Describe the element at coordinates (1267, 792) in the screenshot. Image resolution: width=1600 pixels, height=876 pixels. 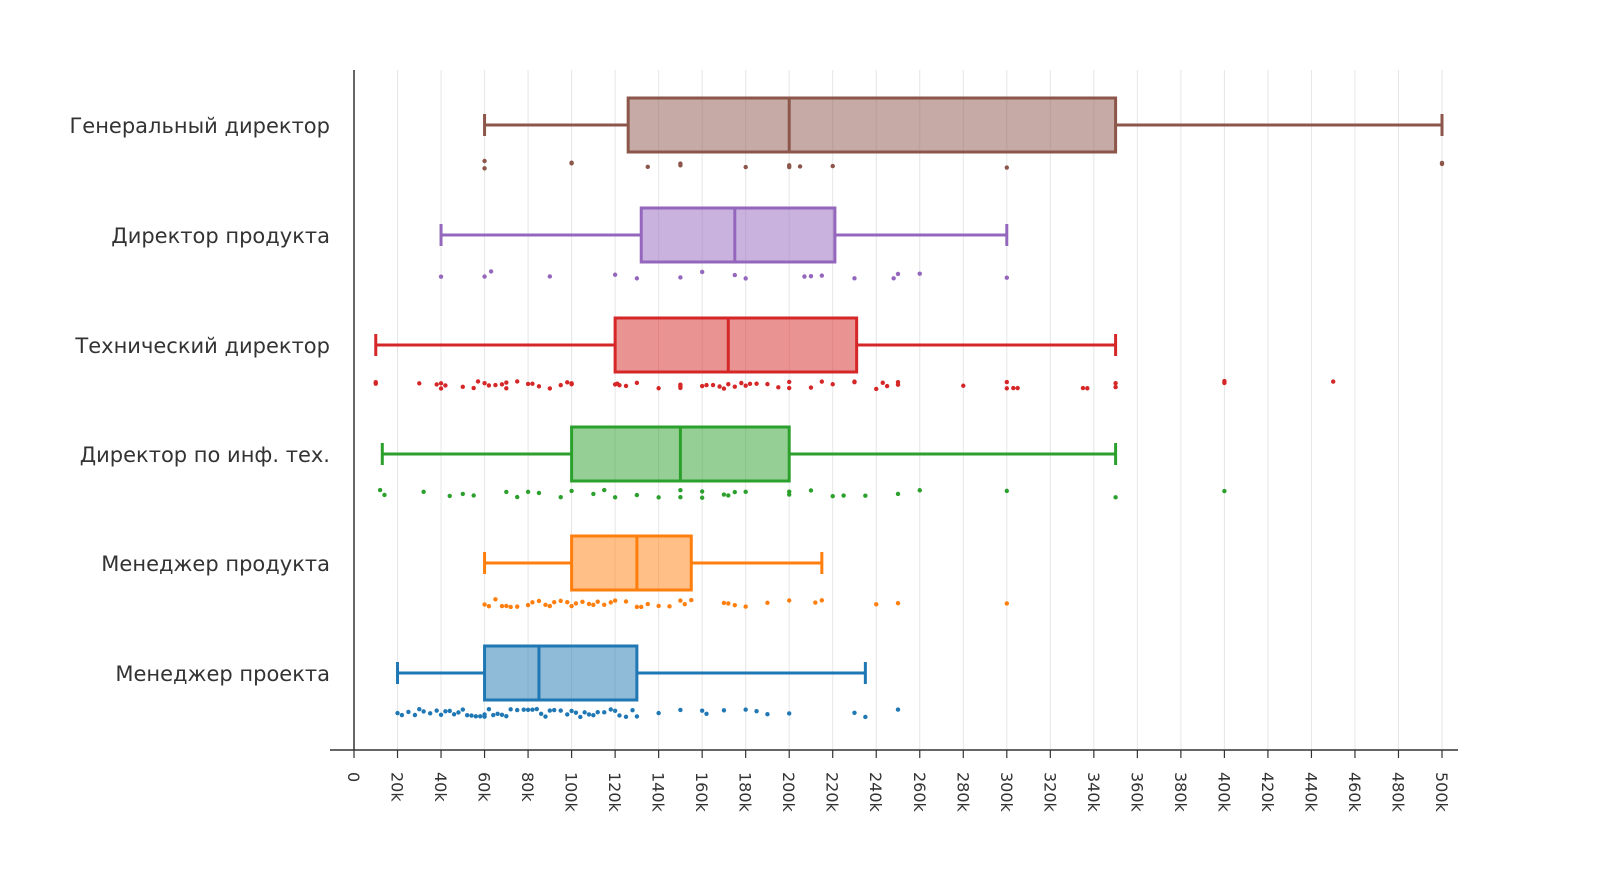
I see `x-tick-label: 420k` at that location.